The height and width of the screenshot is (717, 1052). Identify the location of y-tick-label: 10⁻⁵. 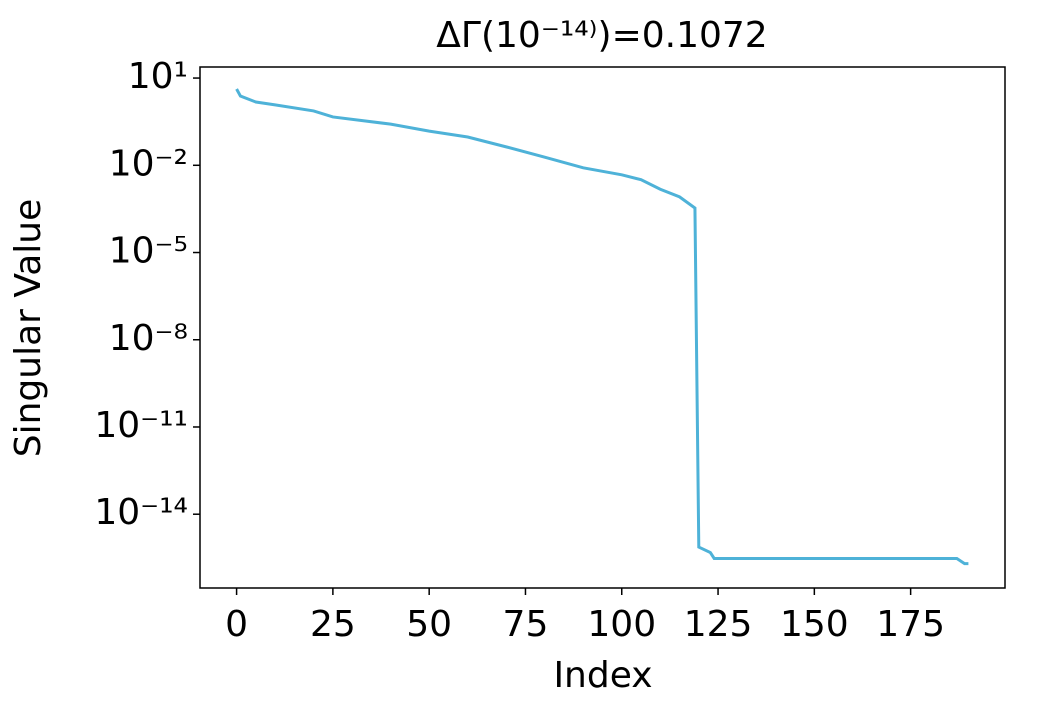
(148, 251).